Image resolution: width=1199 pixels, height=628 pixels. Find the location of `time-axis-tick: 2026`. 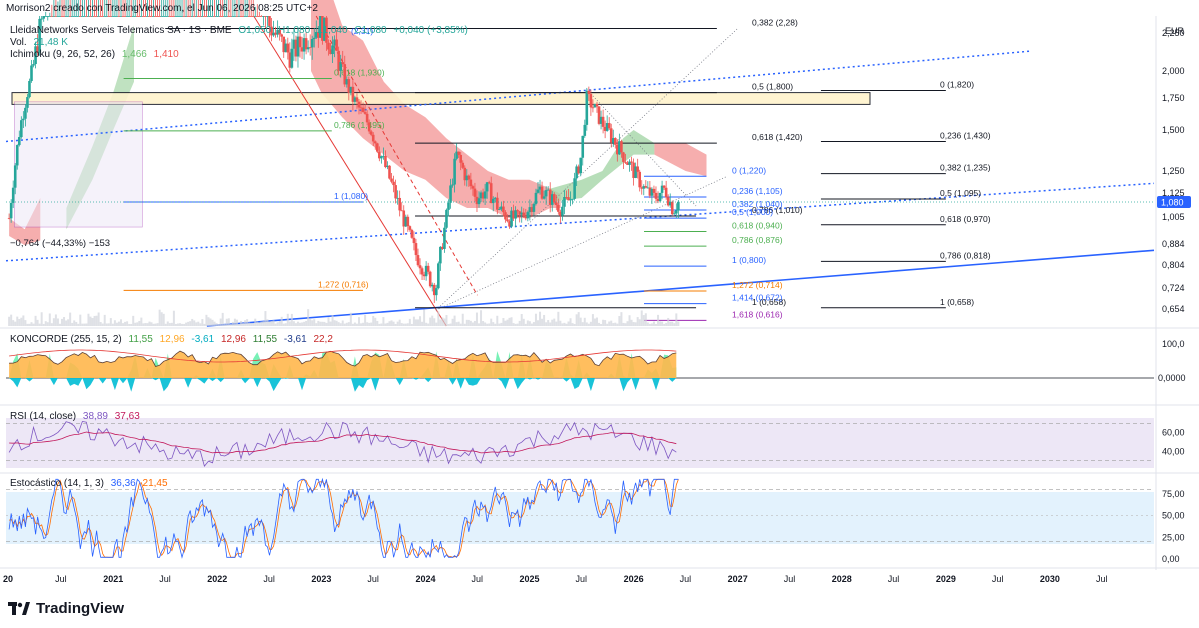

time-axis-tick: 2026 is located at coordinates (634, 579).